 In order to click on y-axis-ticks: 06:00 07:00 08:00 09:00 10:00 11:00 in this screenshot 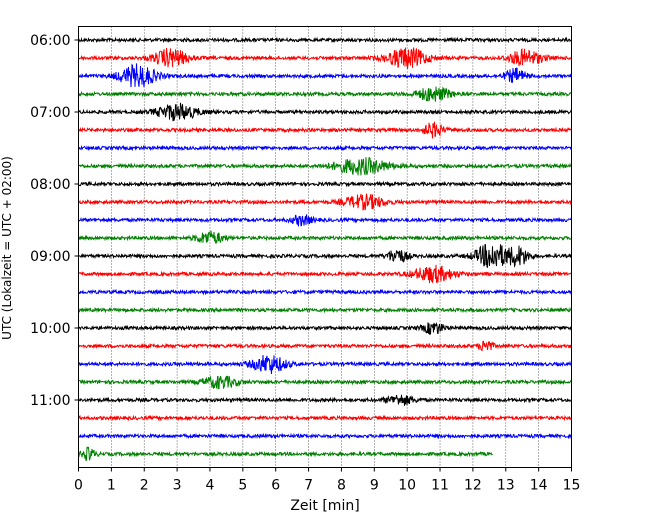, I will do `click(54, 221)`.